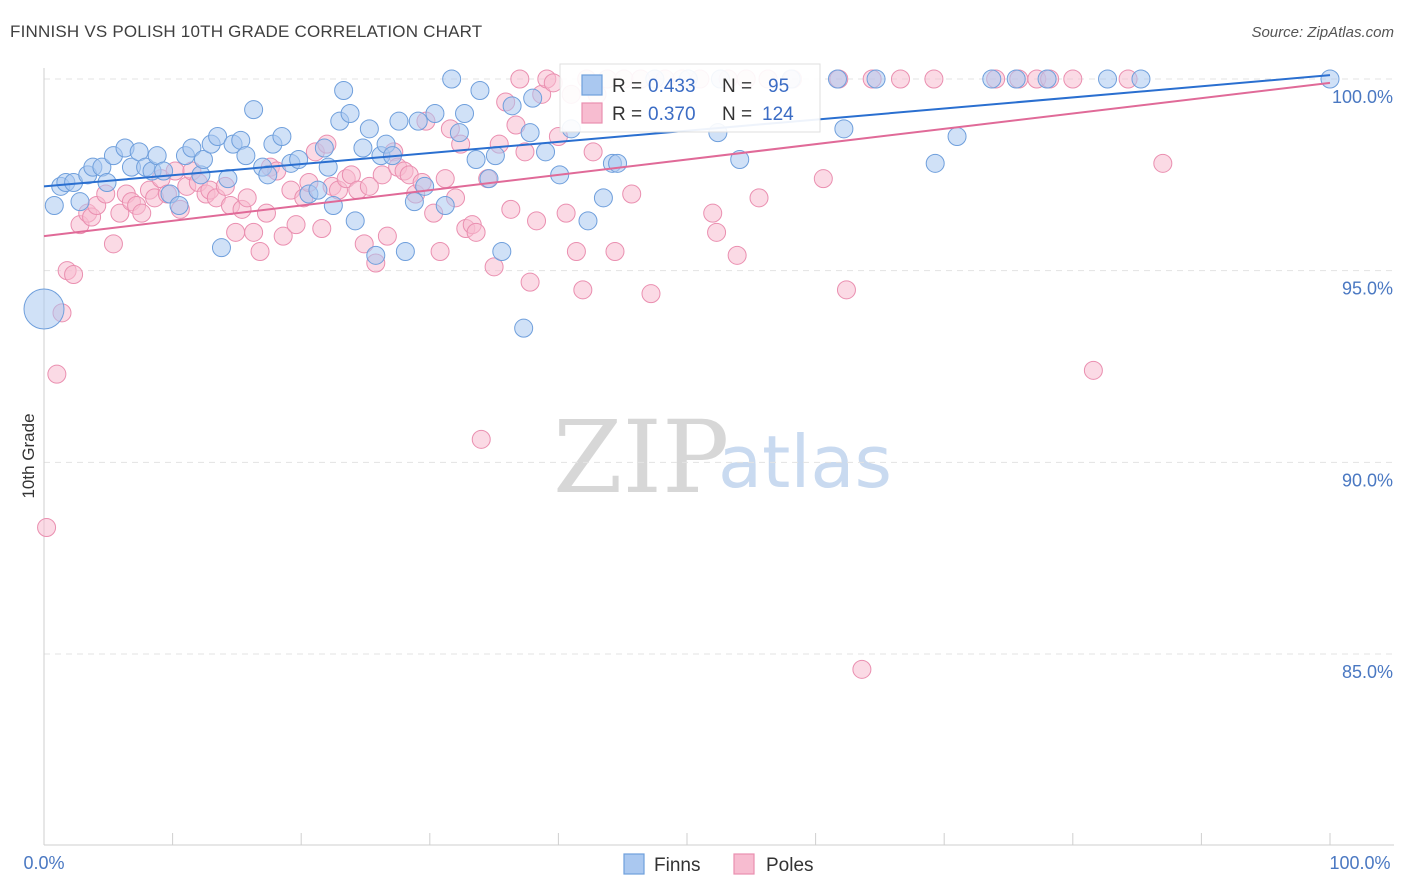 Image resolution: width=1406 pixels, height=892 pixels. Describe the element at coordinates (641, 457) in the screenshot. I see `watermark-zip: ZIP` at that location.